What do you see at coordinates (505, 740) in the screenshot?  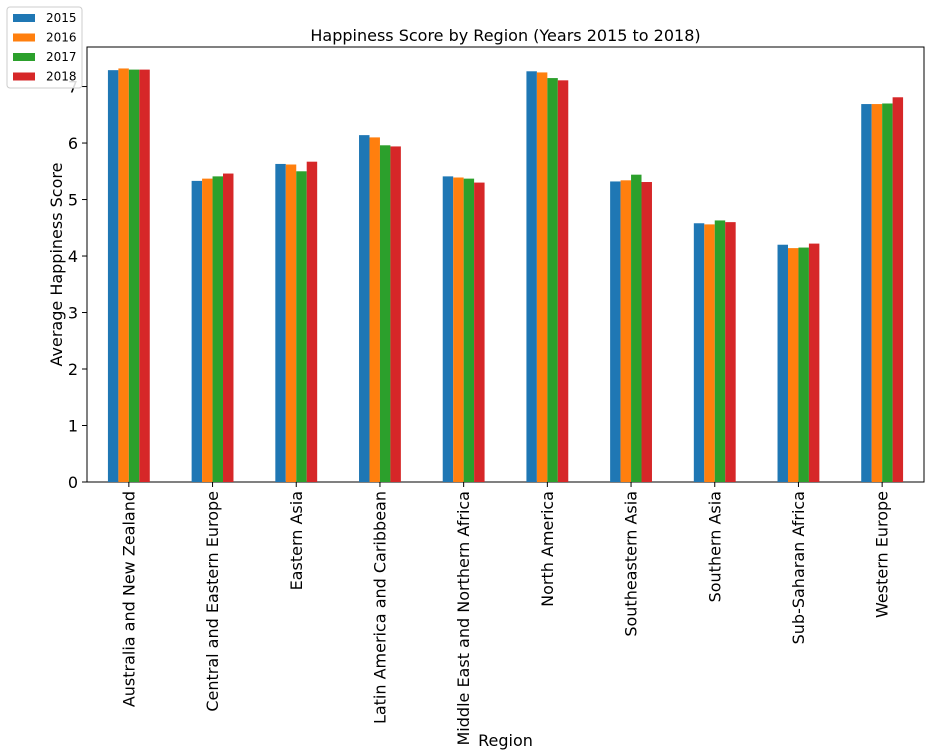 I see `x-axis-label: Region` at bounding box center [505, 740].